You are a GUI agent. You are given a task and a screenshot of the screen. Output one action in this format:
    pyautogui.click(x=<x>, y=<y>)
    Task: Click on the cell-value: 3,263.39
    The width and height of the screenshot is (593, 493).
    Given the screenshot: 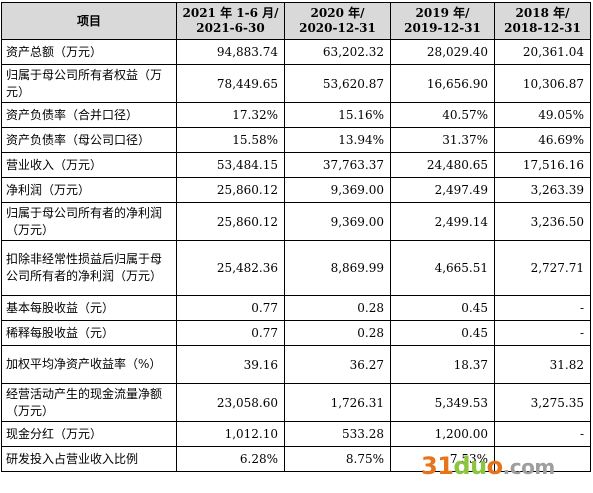 What is the action you would take?
    pyautogui.click(x=542, y=190)
    